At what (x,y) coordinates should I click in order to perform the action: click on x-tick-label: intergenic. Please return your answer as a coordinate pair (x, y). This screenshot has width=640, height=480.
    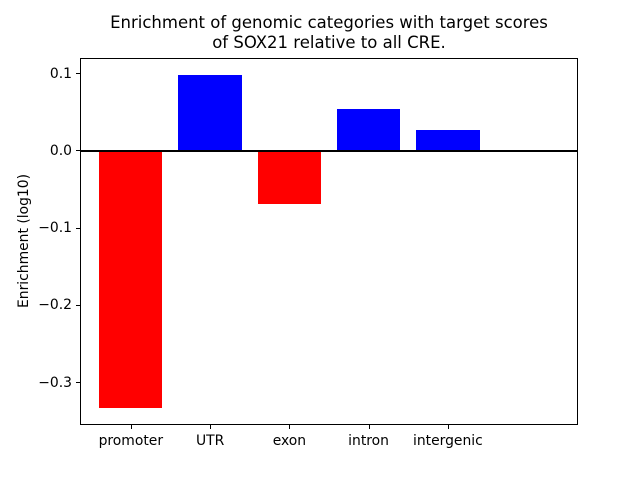
    Looking at the image, I should click on (447, 441).